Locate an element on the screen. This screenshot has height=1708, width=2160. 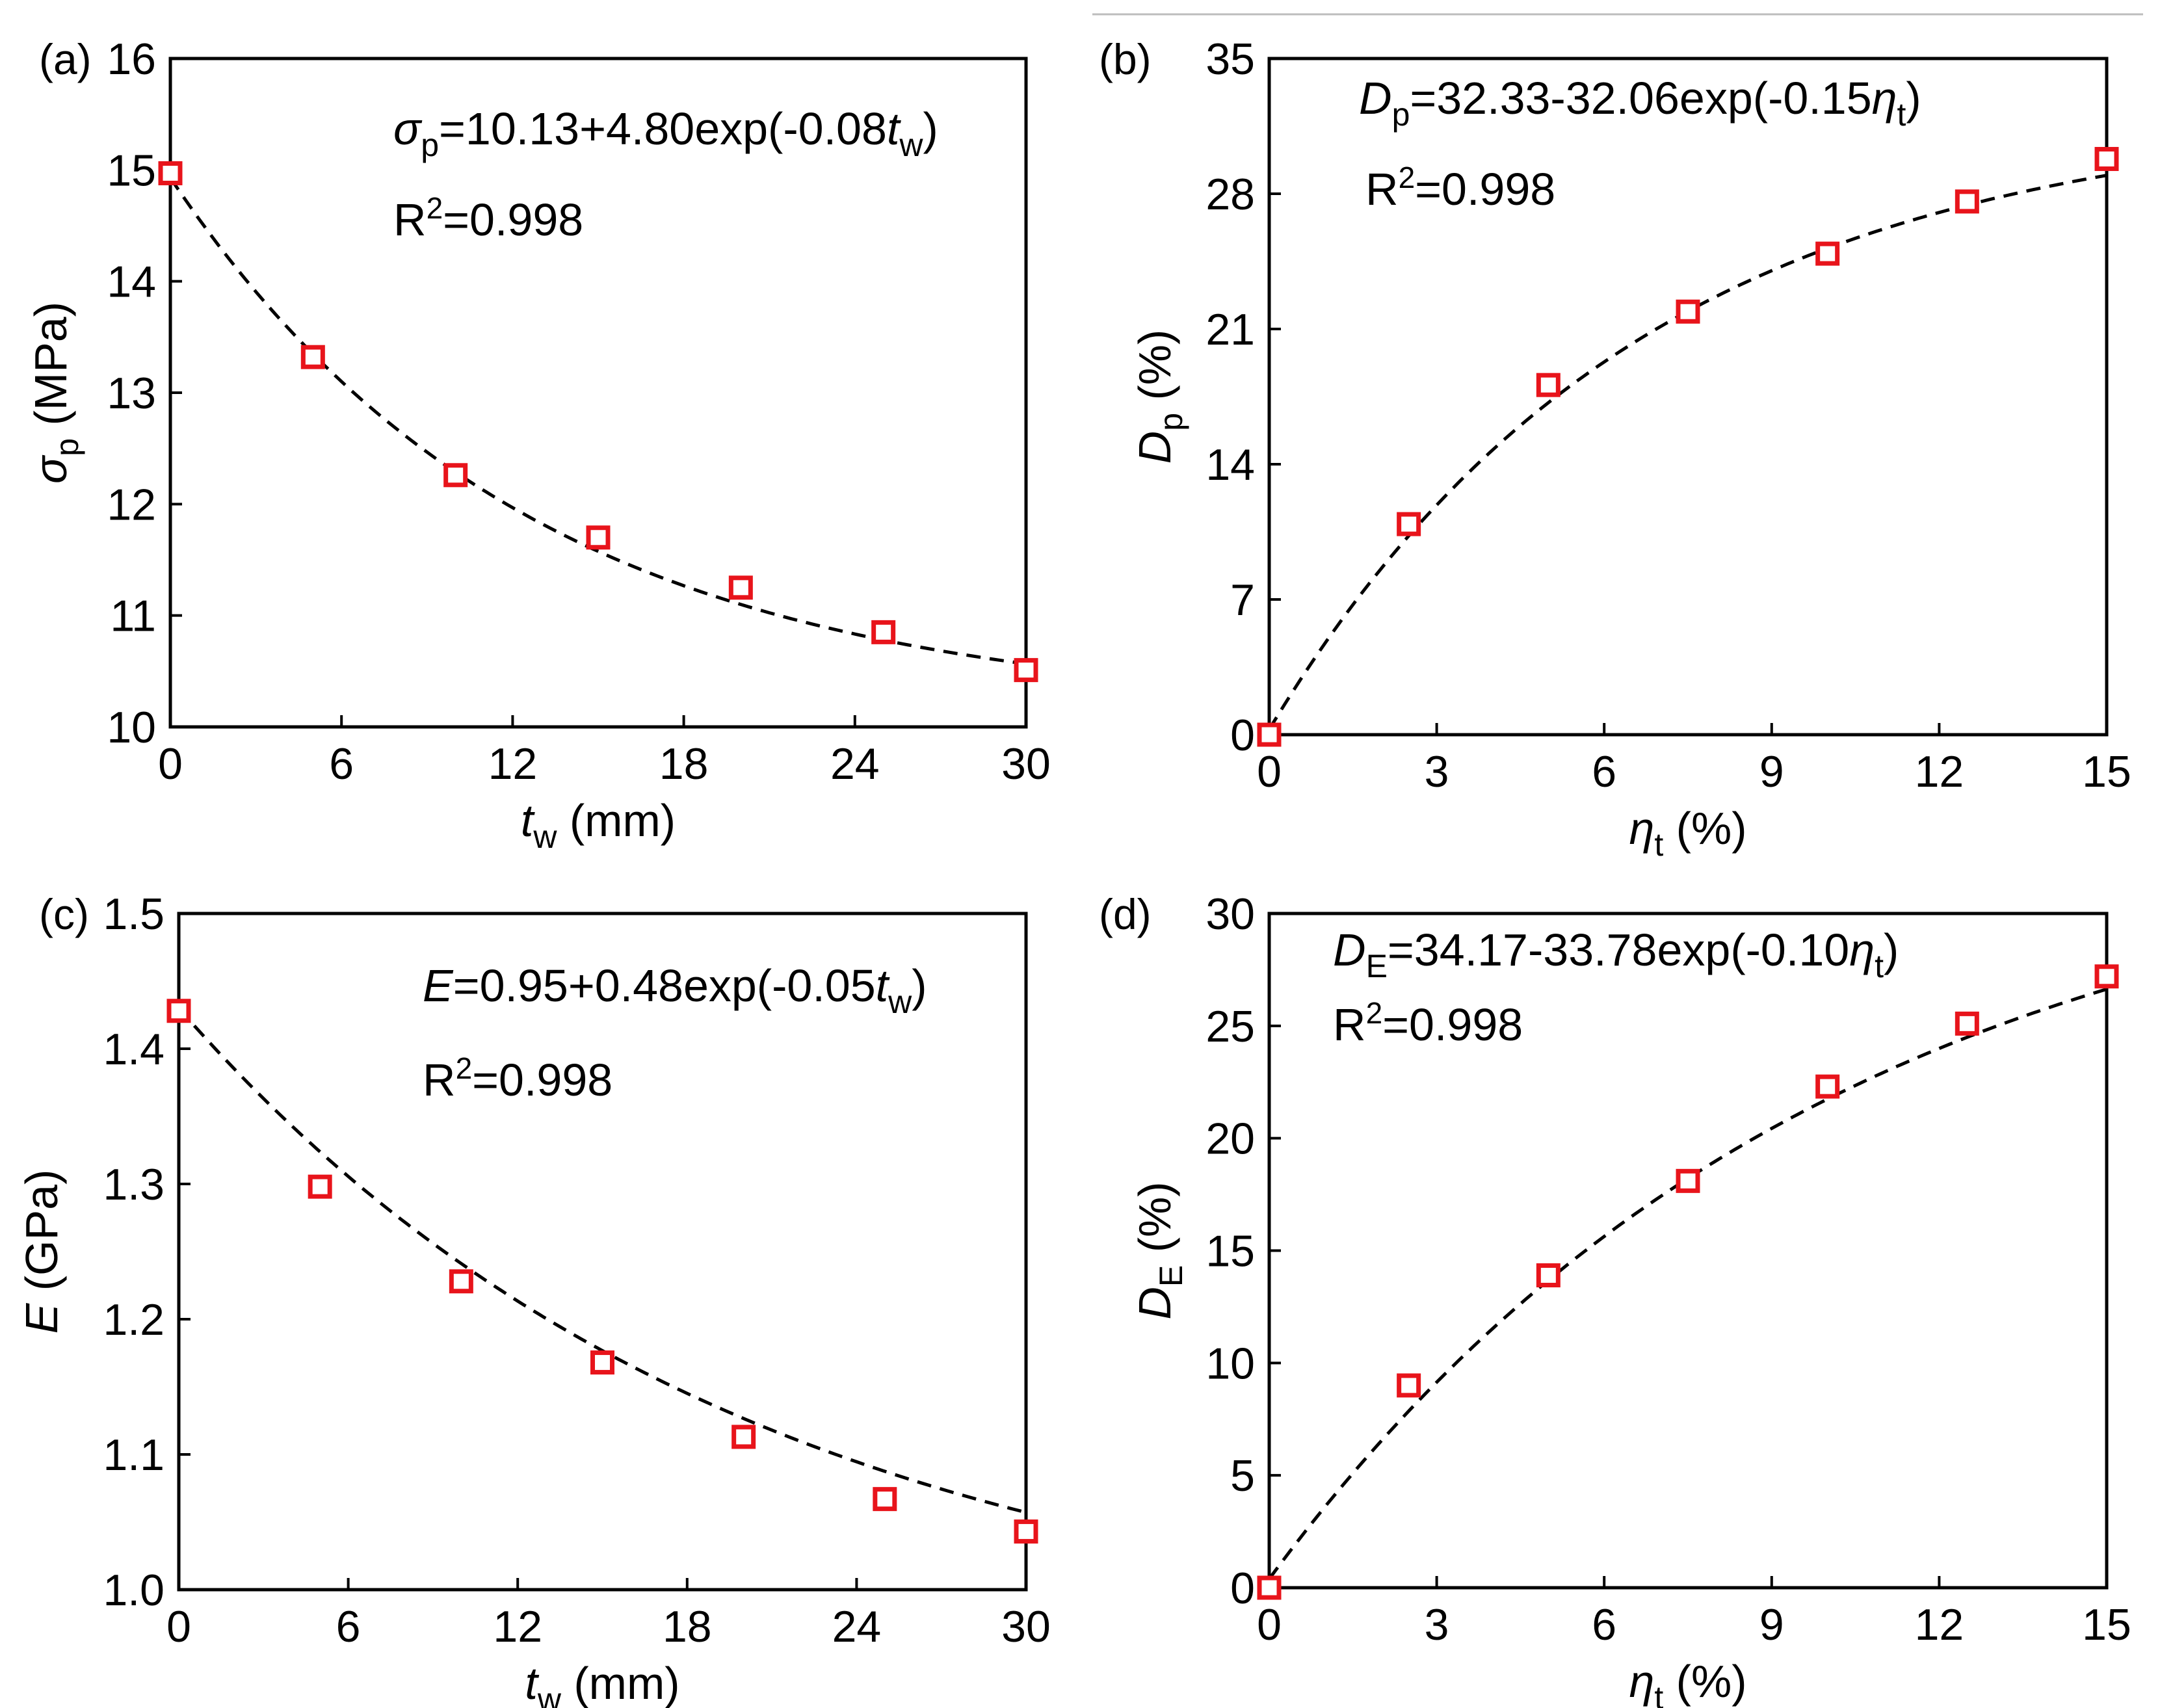
x-axis-unit: (%) is located at coordinates (1705, 1681).